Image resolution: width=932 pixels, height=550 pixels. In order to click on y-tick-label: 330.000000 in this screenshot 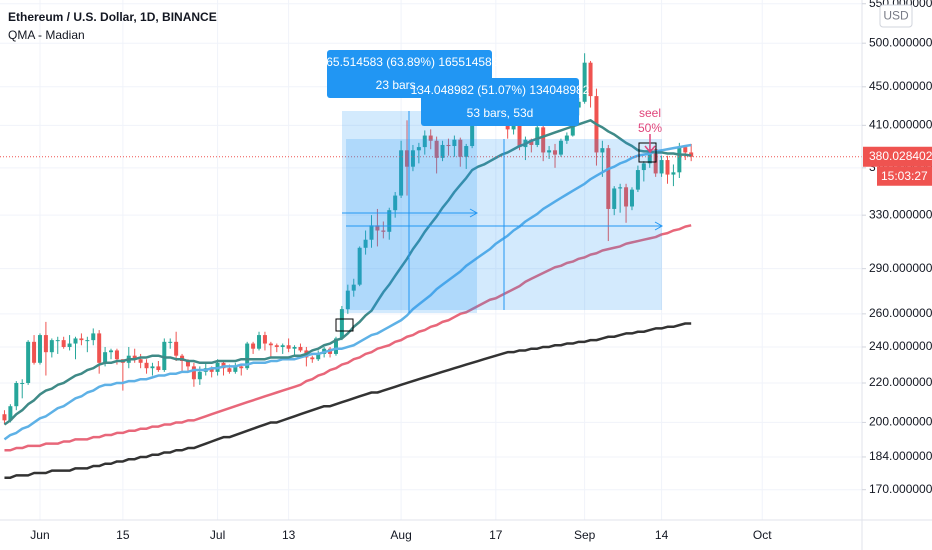, I will do `click(900, 214)`.